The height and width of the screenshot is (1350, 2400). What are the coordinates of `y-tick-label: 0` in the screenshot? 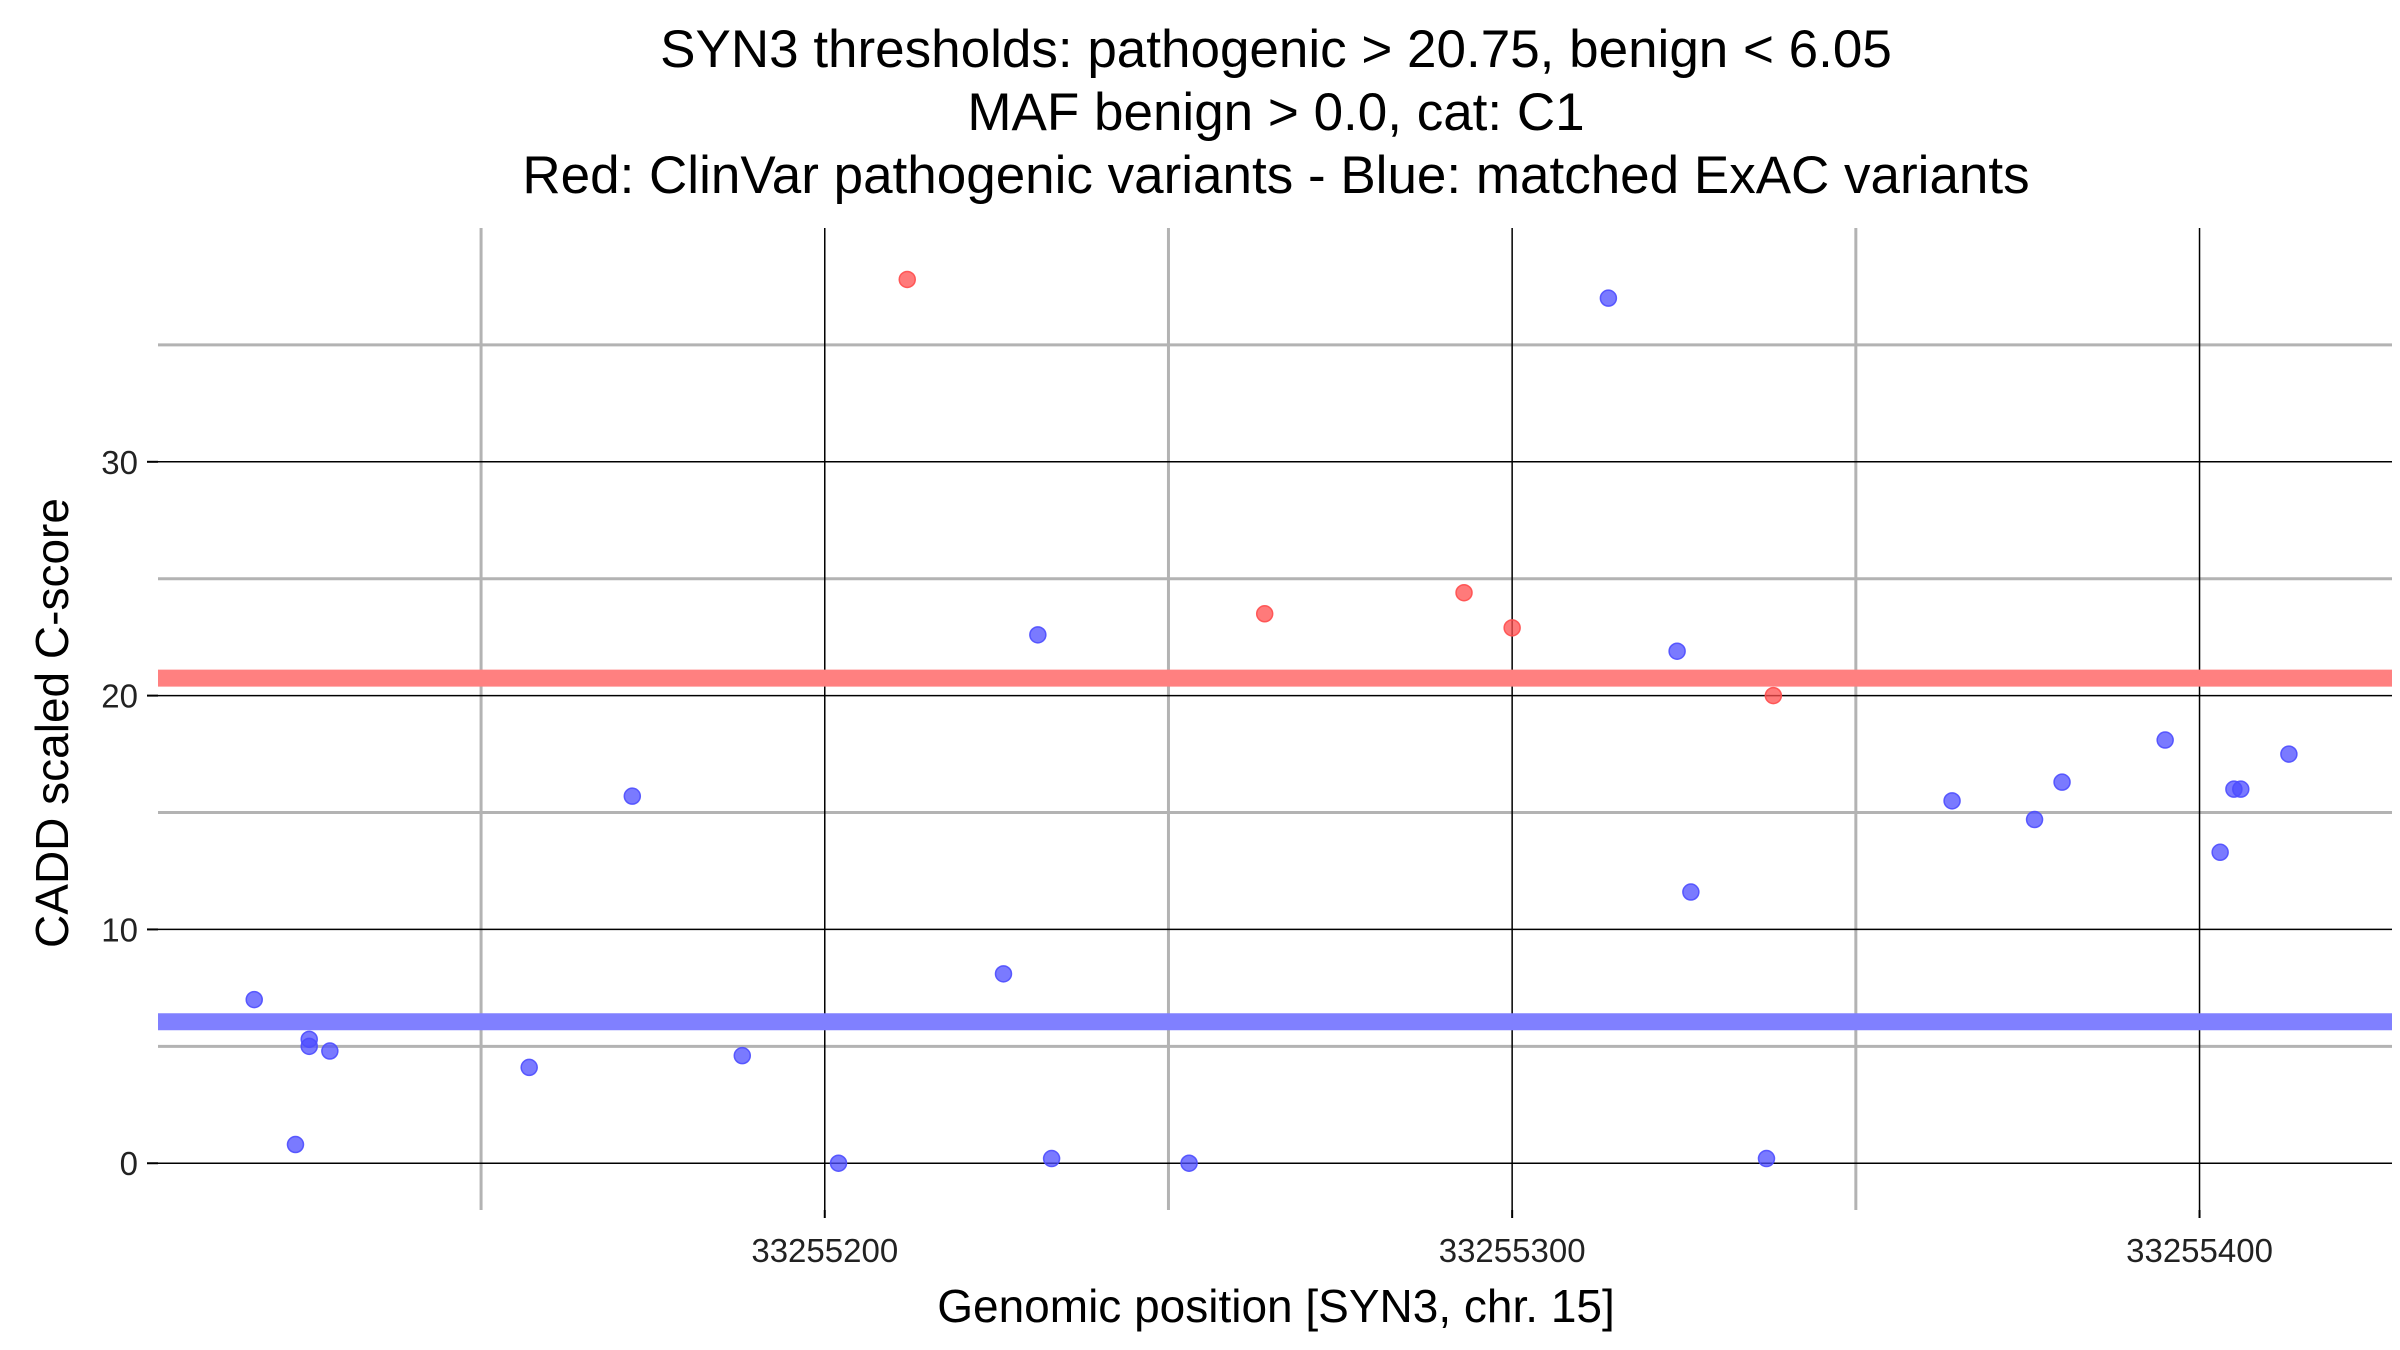 It's located at (129, 1163).